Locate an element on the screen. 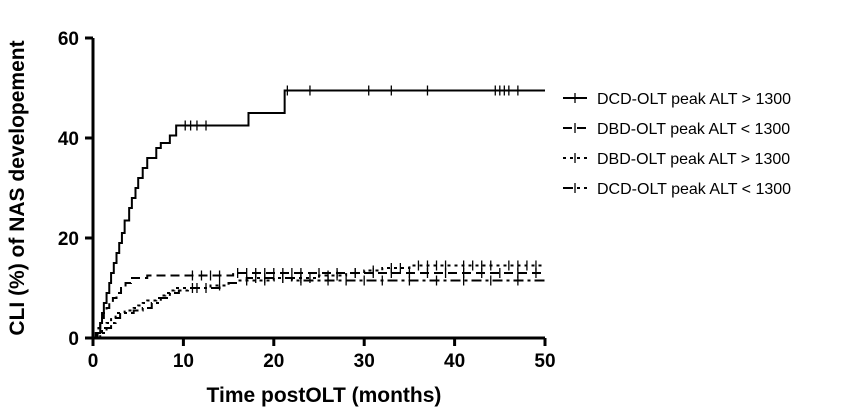 This screenshot has width=841, height=408. x-axis-title: Time postOLT (months) is located at coordinates (324, 395).